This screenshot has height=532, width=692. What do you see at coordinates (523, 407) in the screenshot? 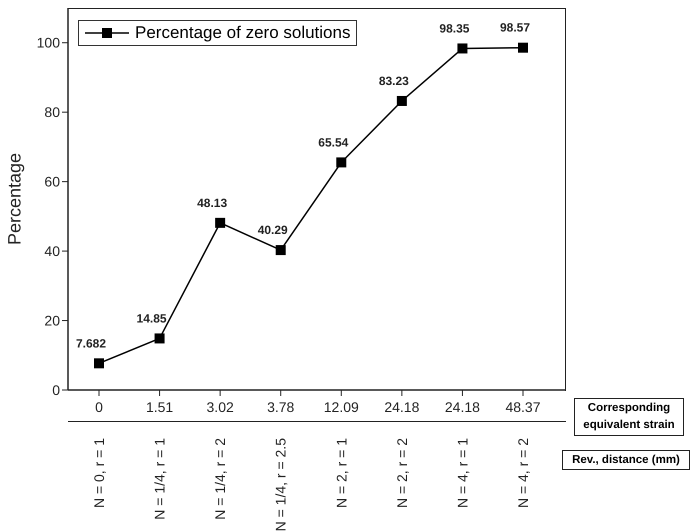
I see `annotation: 48.37` at bounding box center [523, 407].